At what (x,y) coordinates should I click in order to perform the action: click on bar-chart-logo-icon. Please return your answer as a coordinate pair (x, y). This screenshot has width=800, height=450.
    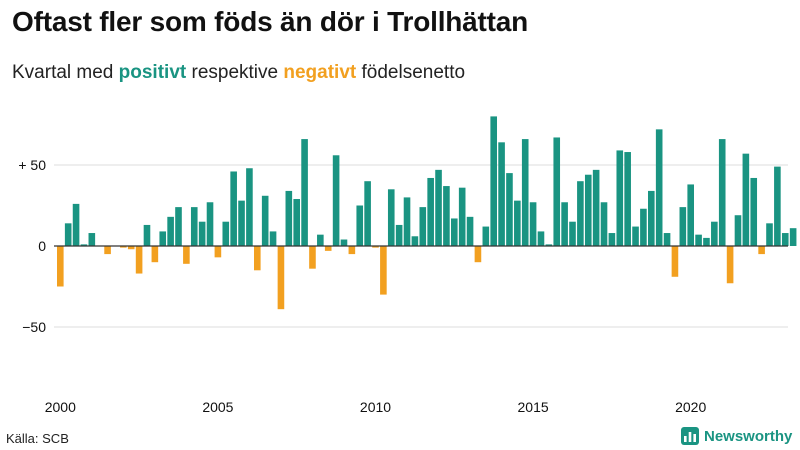
    Looking at the image, I should click on (690, 436).